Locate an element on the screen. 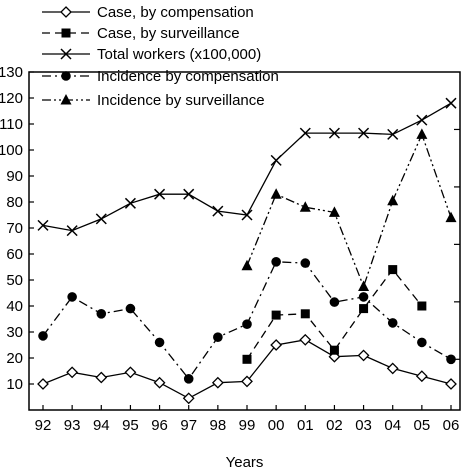 The image size is (474, 474). left-y-tick-label: 120 is located at coordinates (11, 98).